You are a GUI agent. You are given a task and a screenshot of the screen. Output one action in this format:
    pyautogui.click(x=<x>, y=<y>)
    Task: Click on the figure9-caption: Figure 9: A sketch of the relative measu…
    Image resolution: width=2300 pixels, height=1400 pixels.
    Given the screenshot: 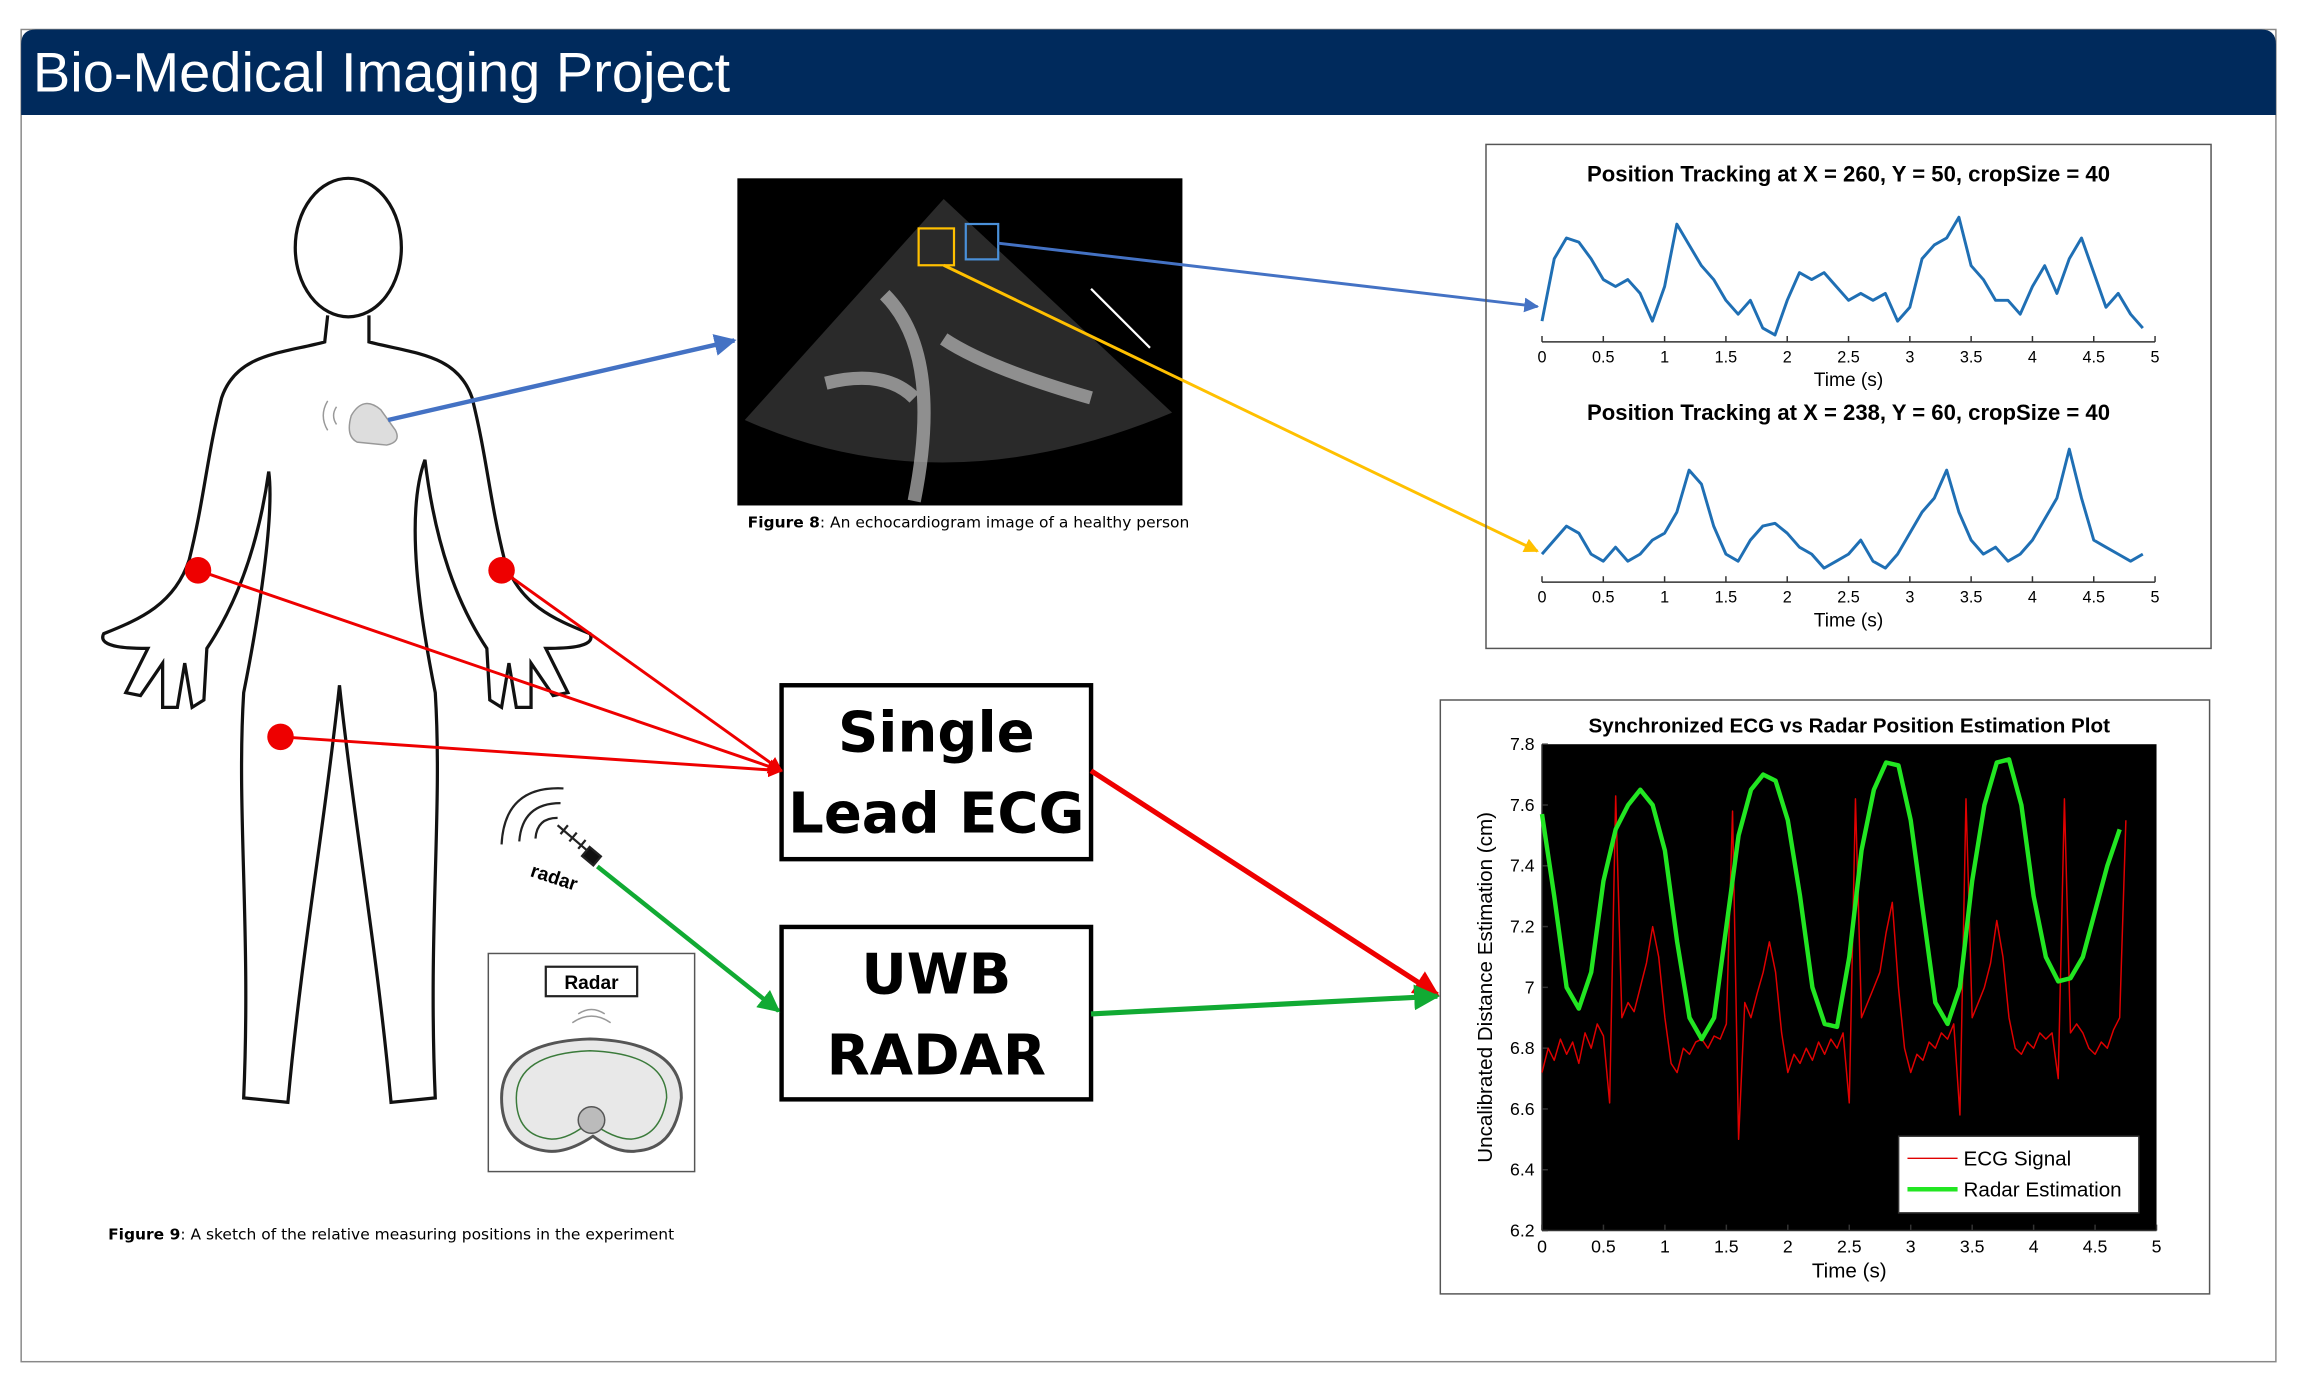 What is the action you would take?
    pyautogui.click(x=391, y=1234)
    